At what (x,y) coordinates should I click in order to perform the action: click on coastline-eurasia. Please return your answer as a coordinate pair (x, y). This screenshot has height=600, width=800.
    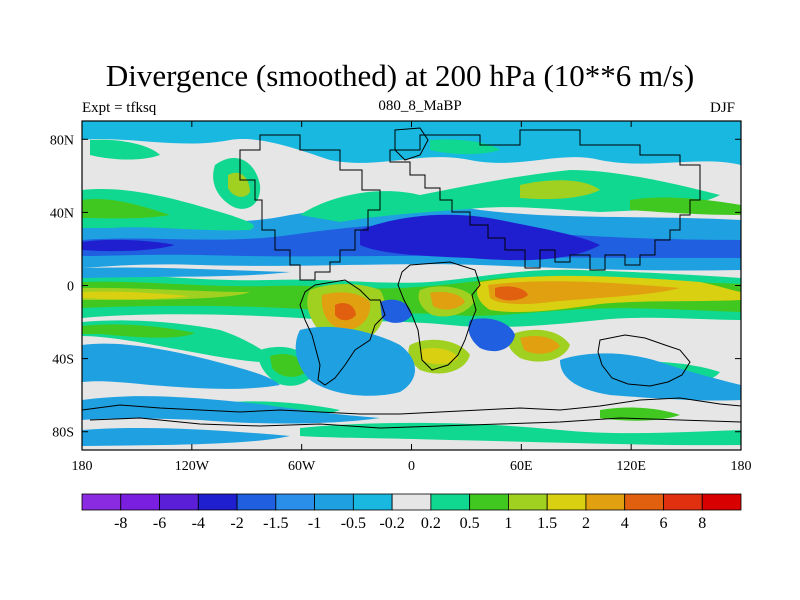
    Looking at the image, I should click on (545, 200).